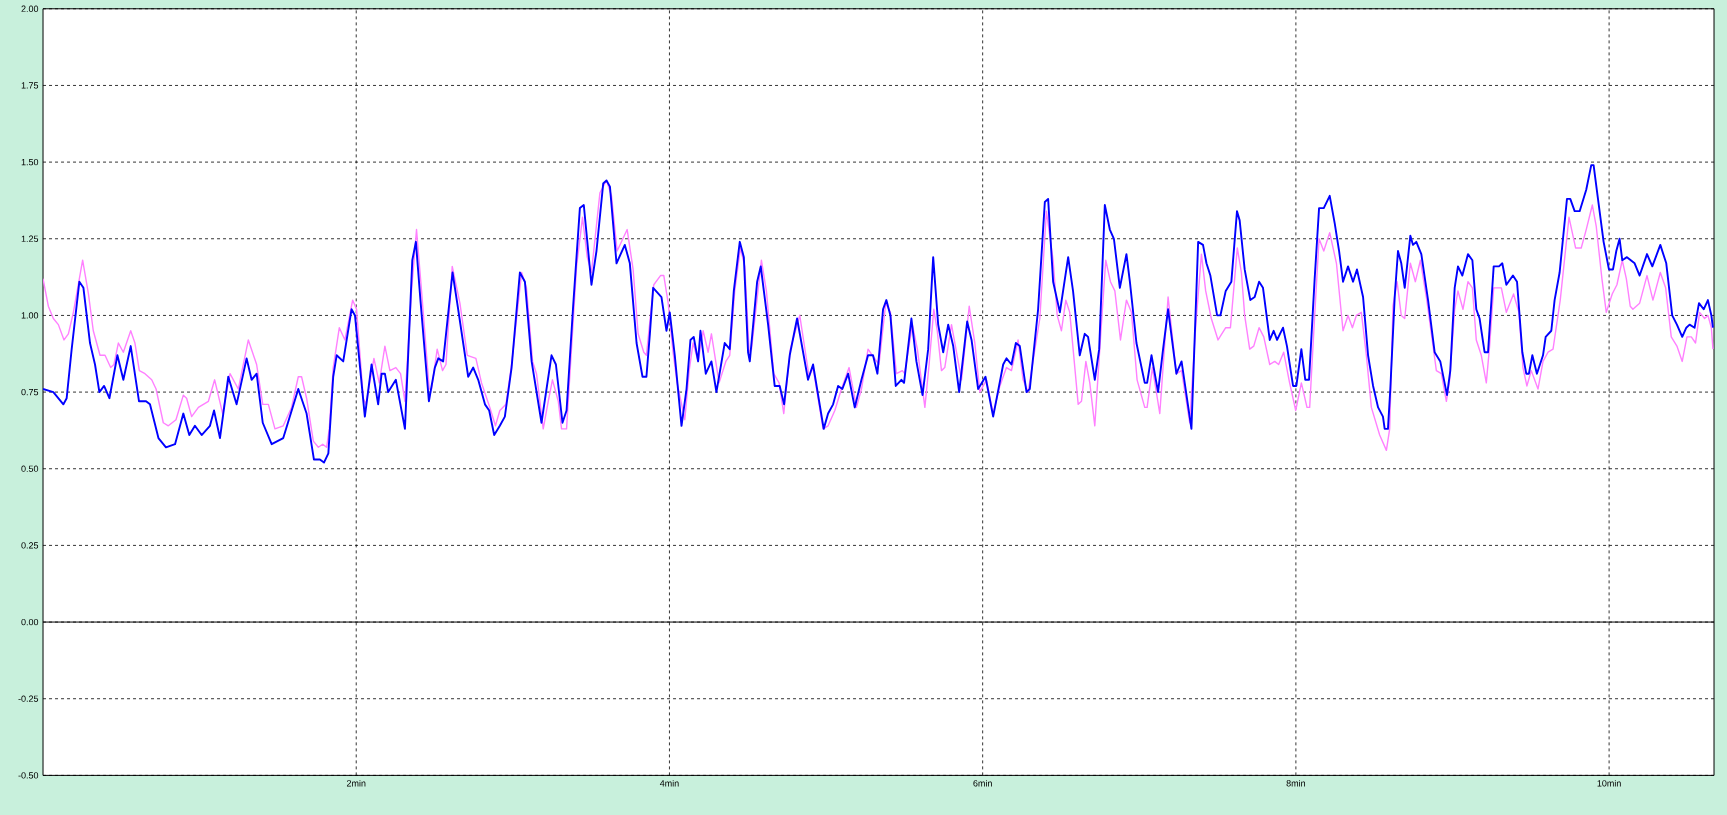 Image resolution: width=1727 pixels, height=815 pixels. What do you see at coordinates (30, 8) in the screenshot?
I see `y-tick-label: 2.00` at bounding box center [30, 8].